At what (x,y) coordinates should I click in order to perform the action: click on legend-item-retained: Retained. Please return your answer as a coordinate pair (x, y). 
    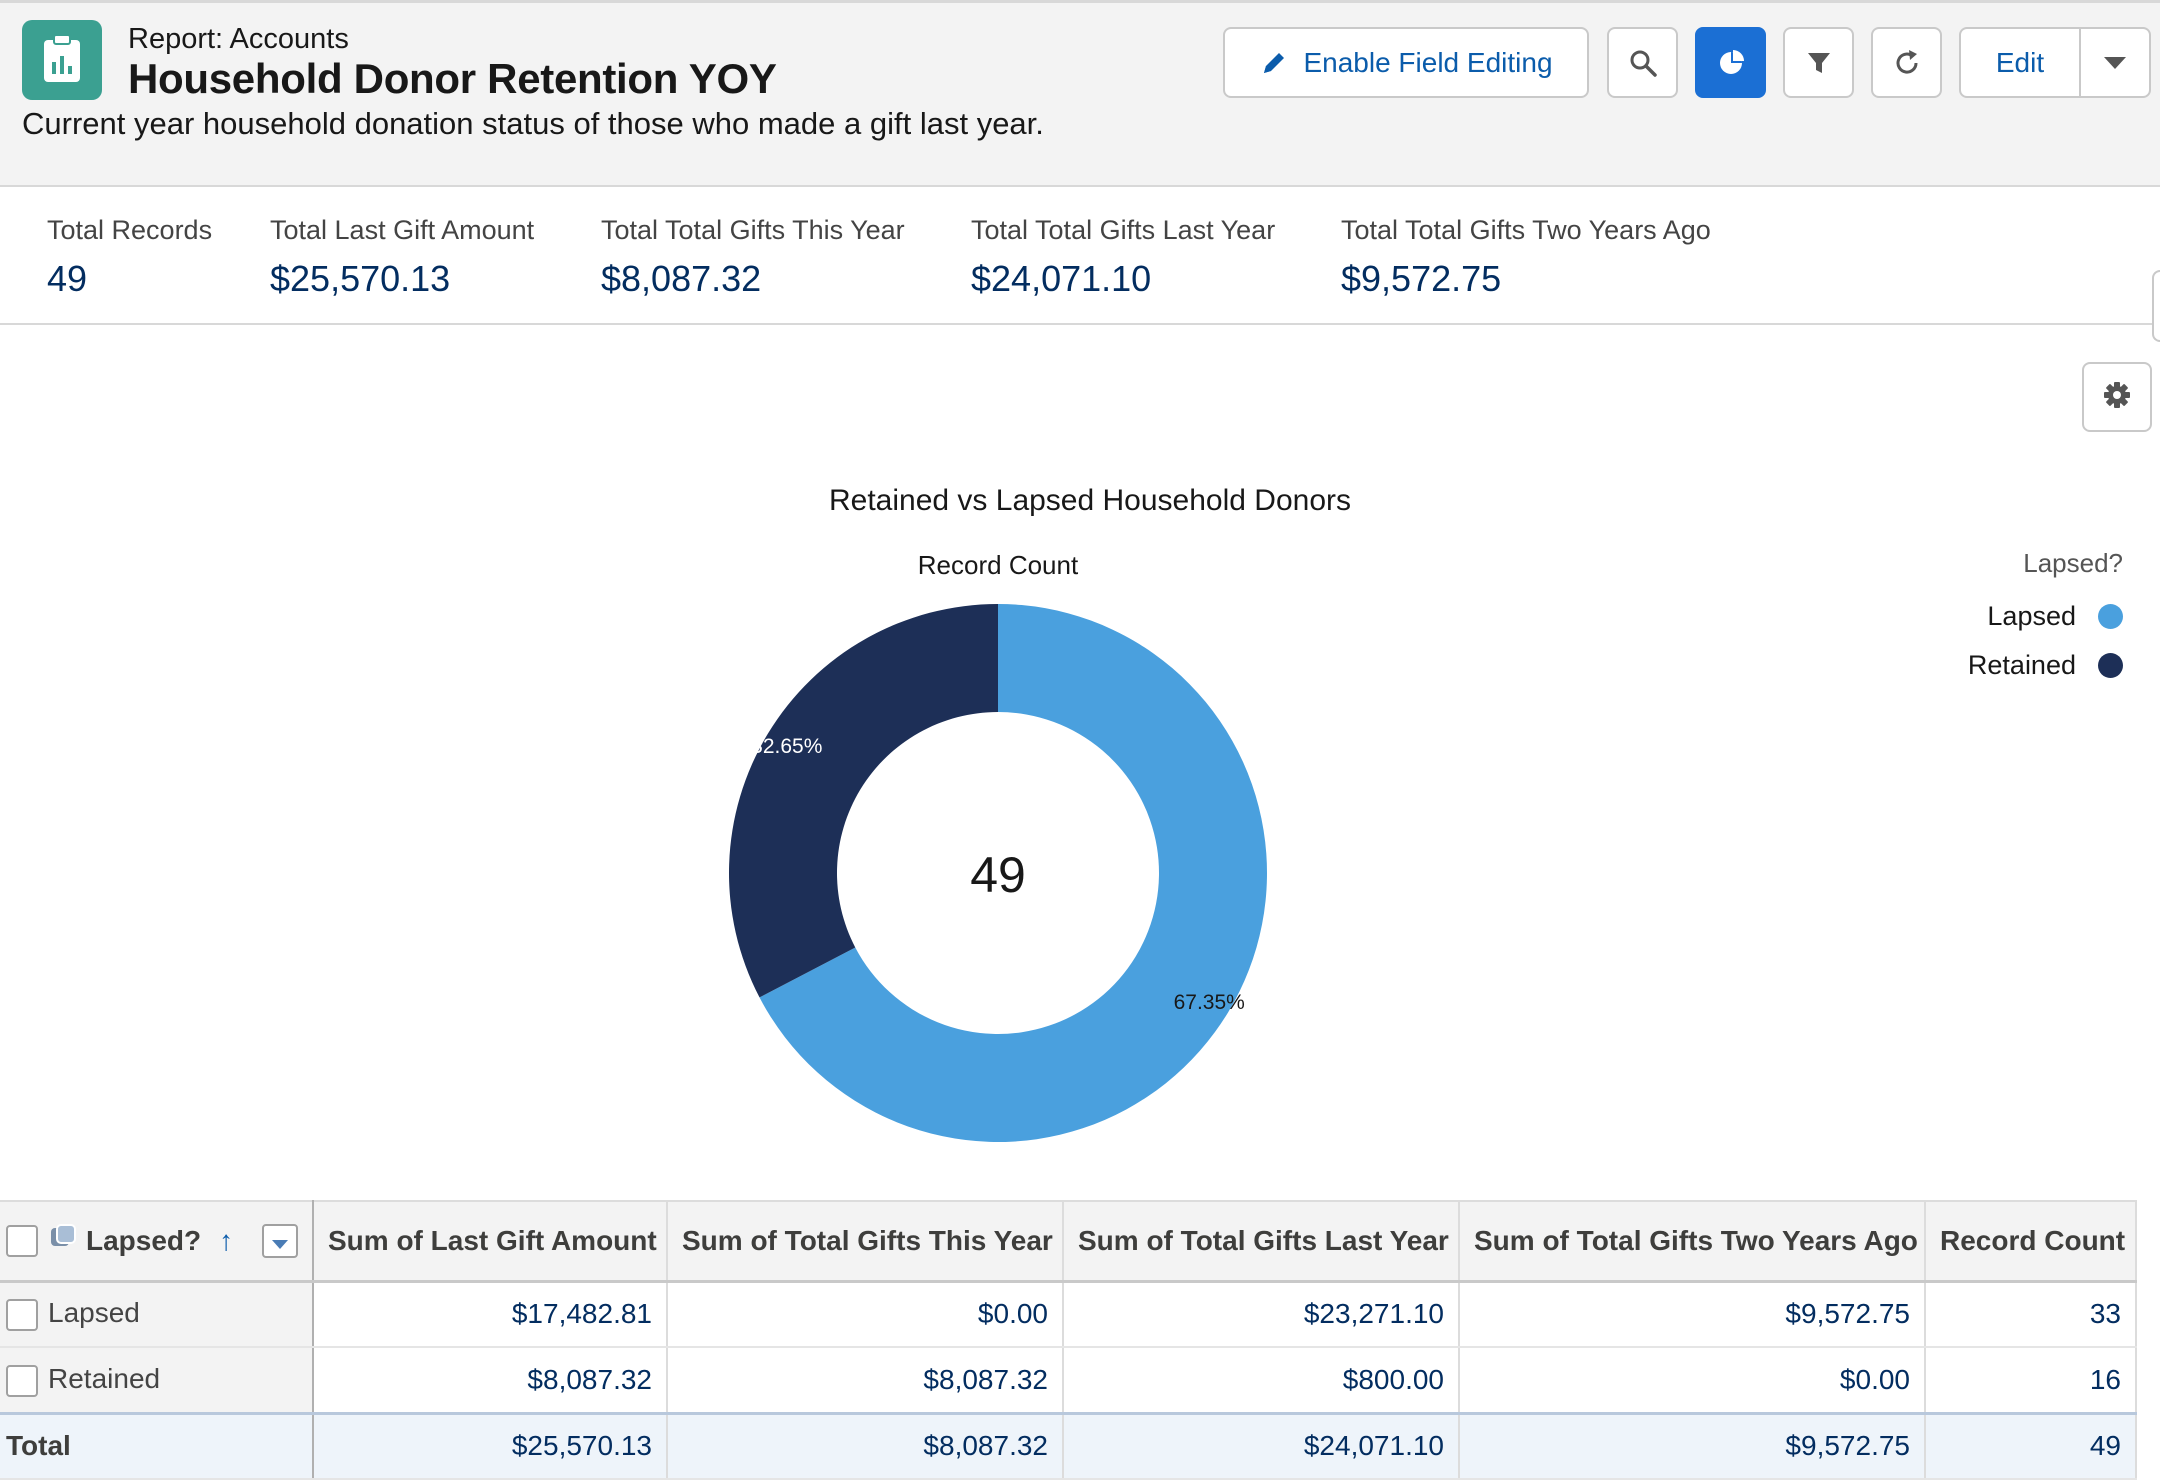
    Looking at the image, I should click on (2045, 665).